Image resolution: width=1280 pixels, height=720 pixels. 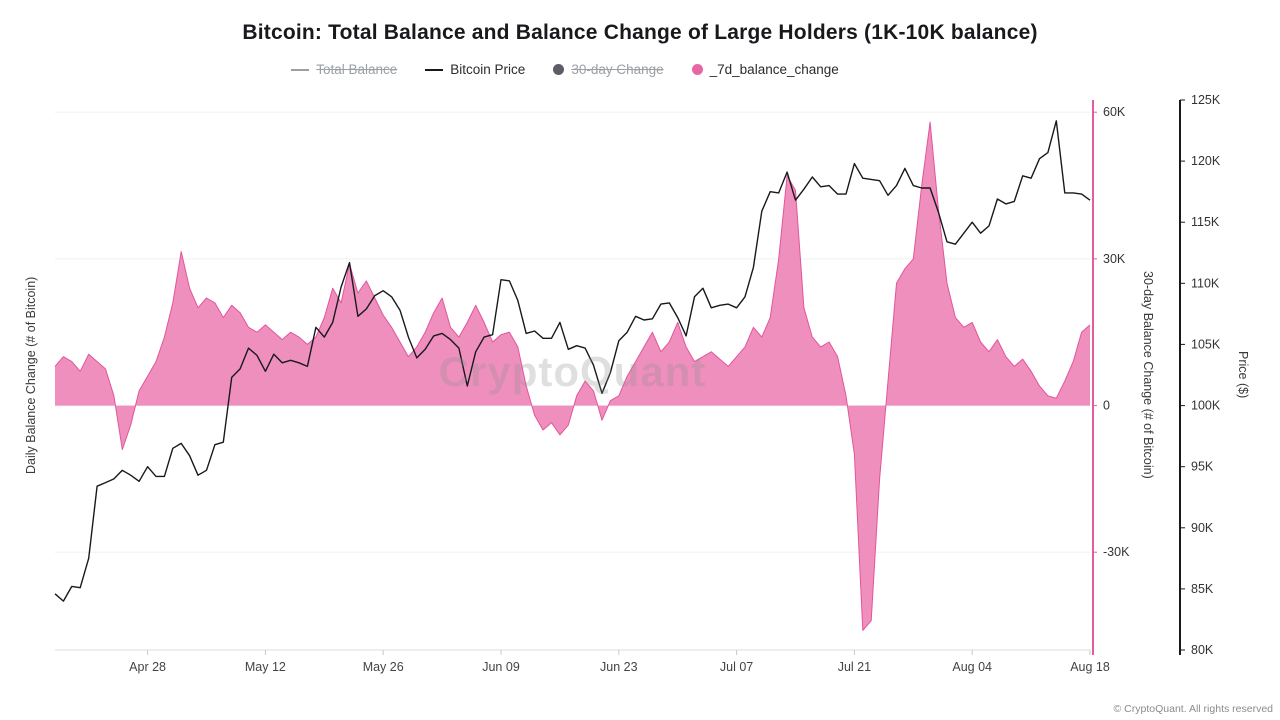 I want to click on price-tick-label: 120K, so click(x=1206, y=161).